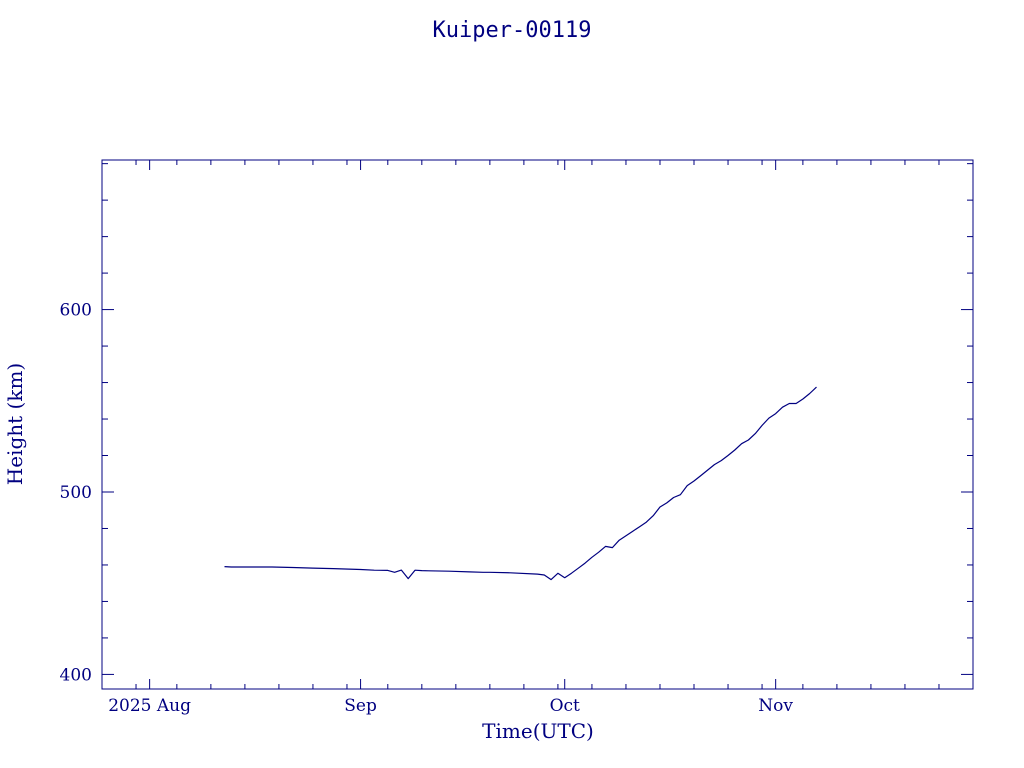 This screenshot has height=768, width=1024. Describe the element at coordinates (775, 706) in the screenshot. I see `x-tick-label: Nov` at that location.